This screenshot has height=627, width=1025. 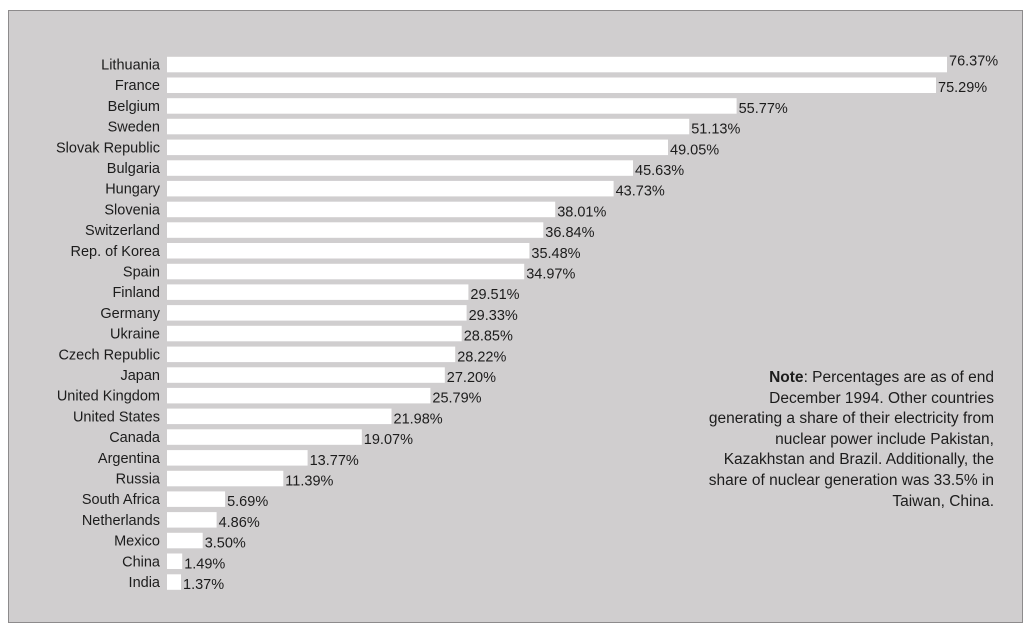 I want to click on value-label: 34.97%, so click(x=550, y=275).